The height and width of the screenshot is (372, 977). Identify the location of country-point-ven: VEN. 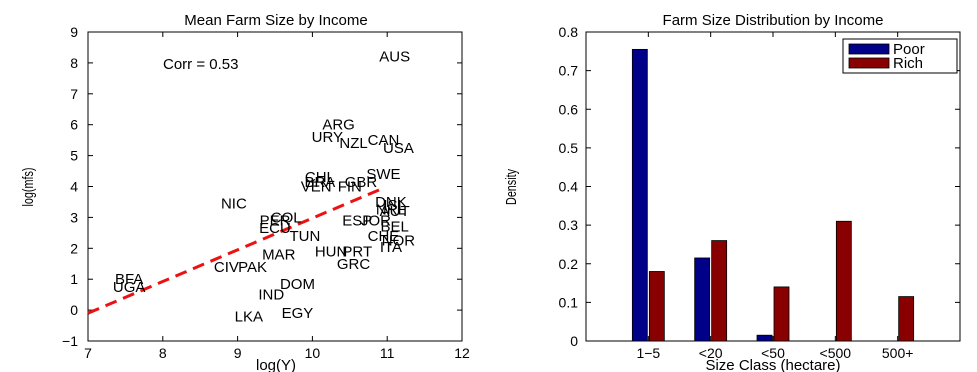
(316, 187).